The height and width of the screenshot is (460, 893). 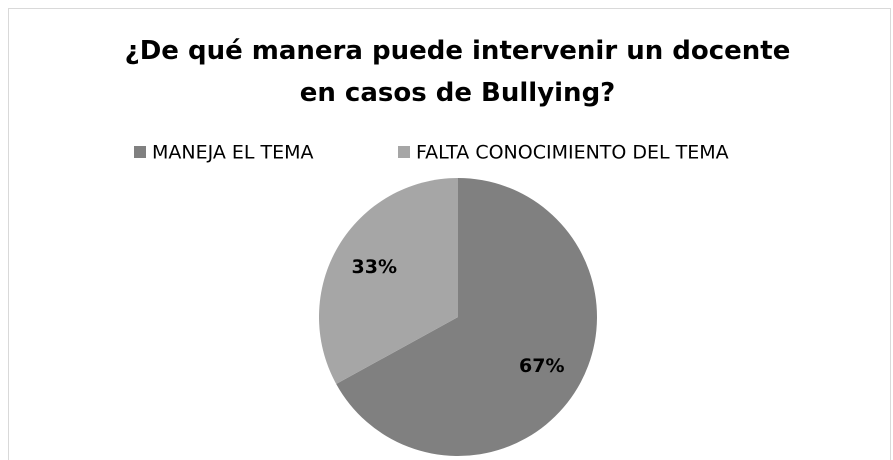 I want to click on data-label: 33%, so click(x=374, y=267).